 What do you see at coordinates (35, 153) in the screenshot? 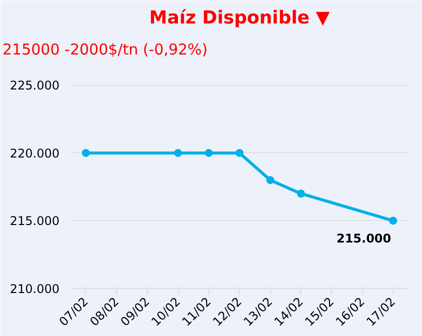
I see `y-tick-label: 220.000` at bounding box center [35, 153].